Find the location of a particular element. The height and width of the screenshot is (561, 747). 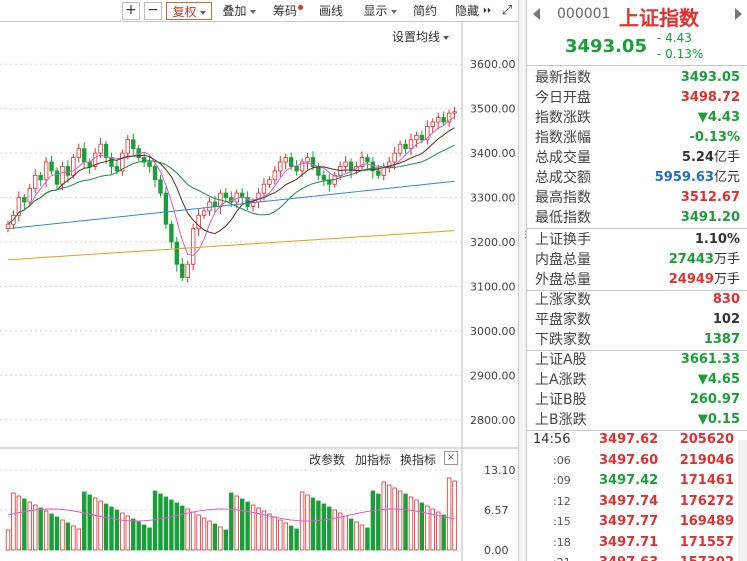

stat-value: -0.13% is located at coordinates (715, 137).